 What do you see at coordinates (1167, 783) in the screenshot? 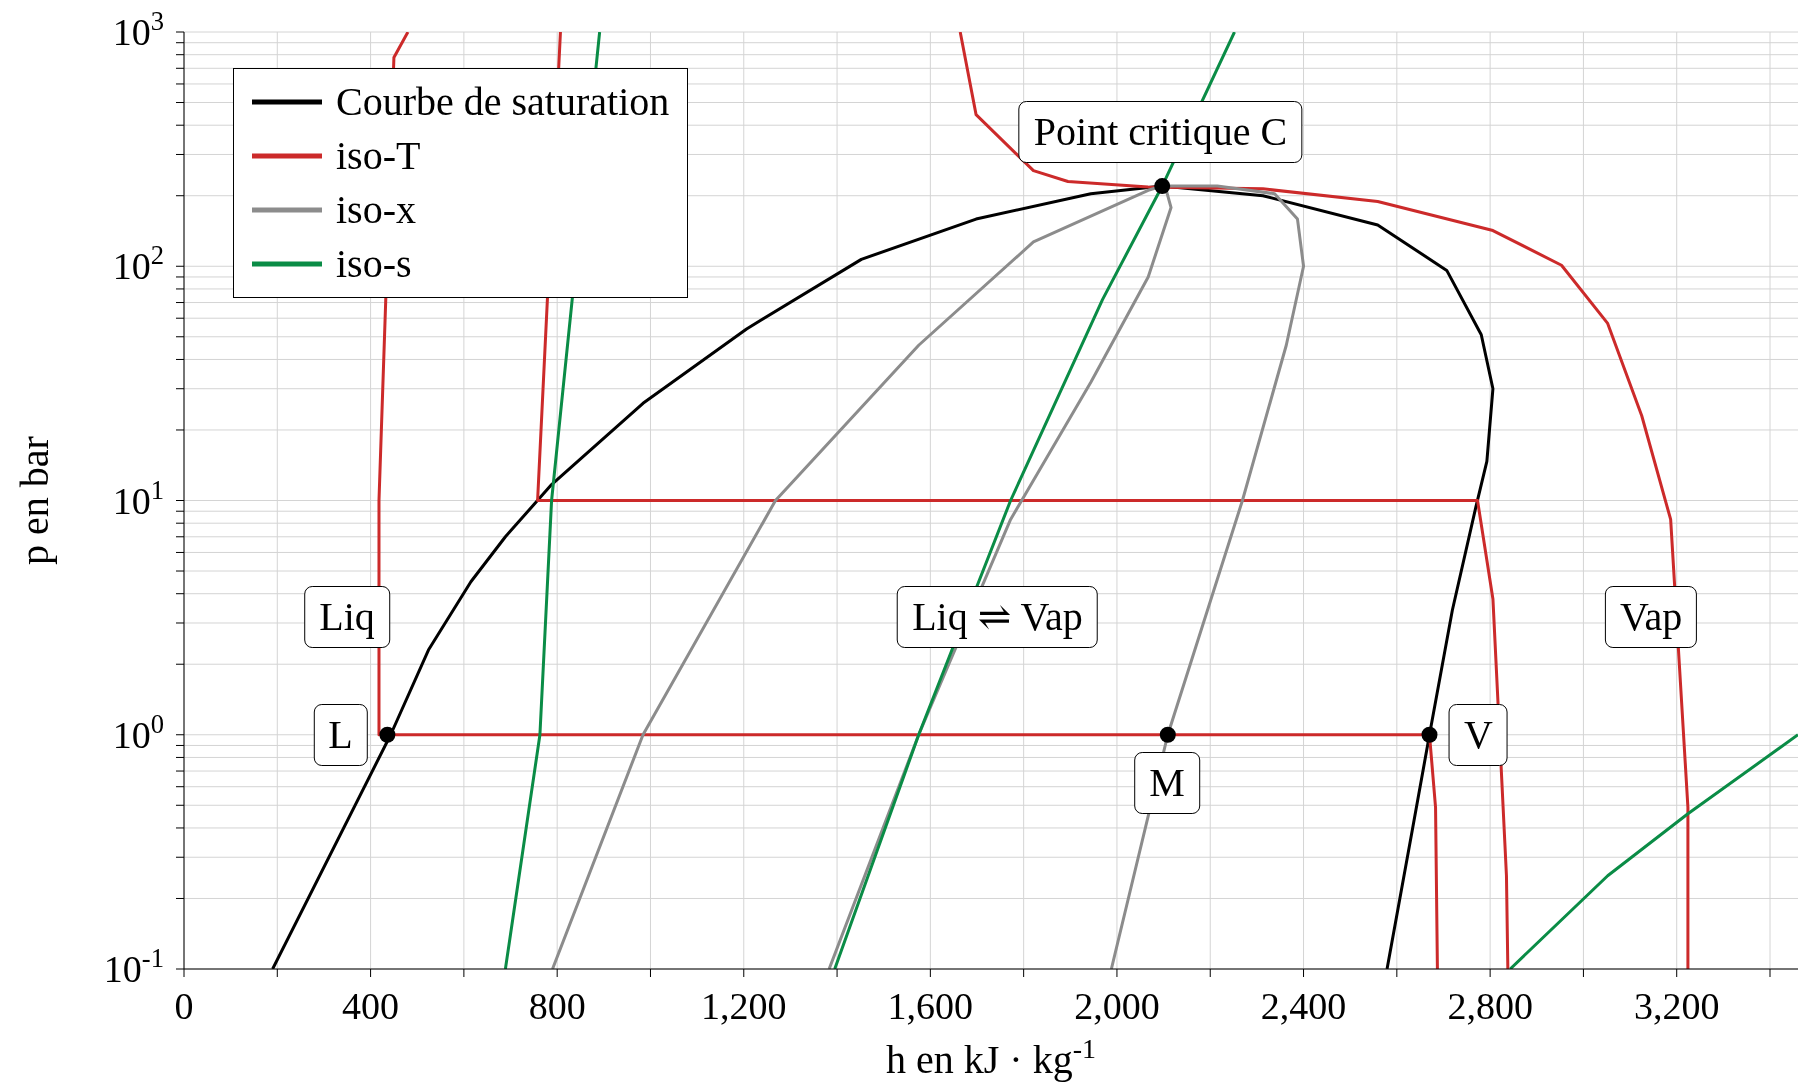
I see `annotation: M` at bounding box center [1167, 783].